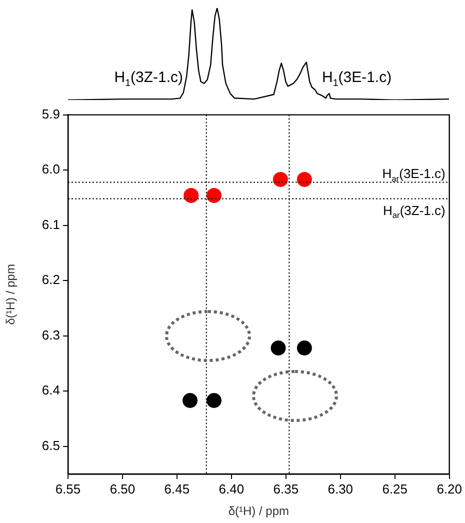  I want to click on y-tick-label: 6.1, so click(51, 224).